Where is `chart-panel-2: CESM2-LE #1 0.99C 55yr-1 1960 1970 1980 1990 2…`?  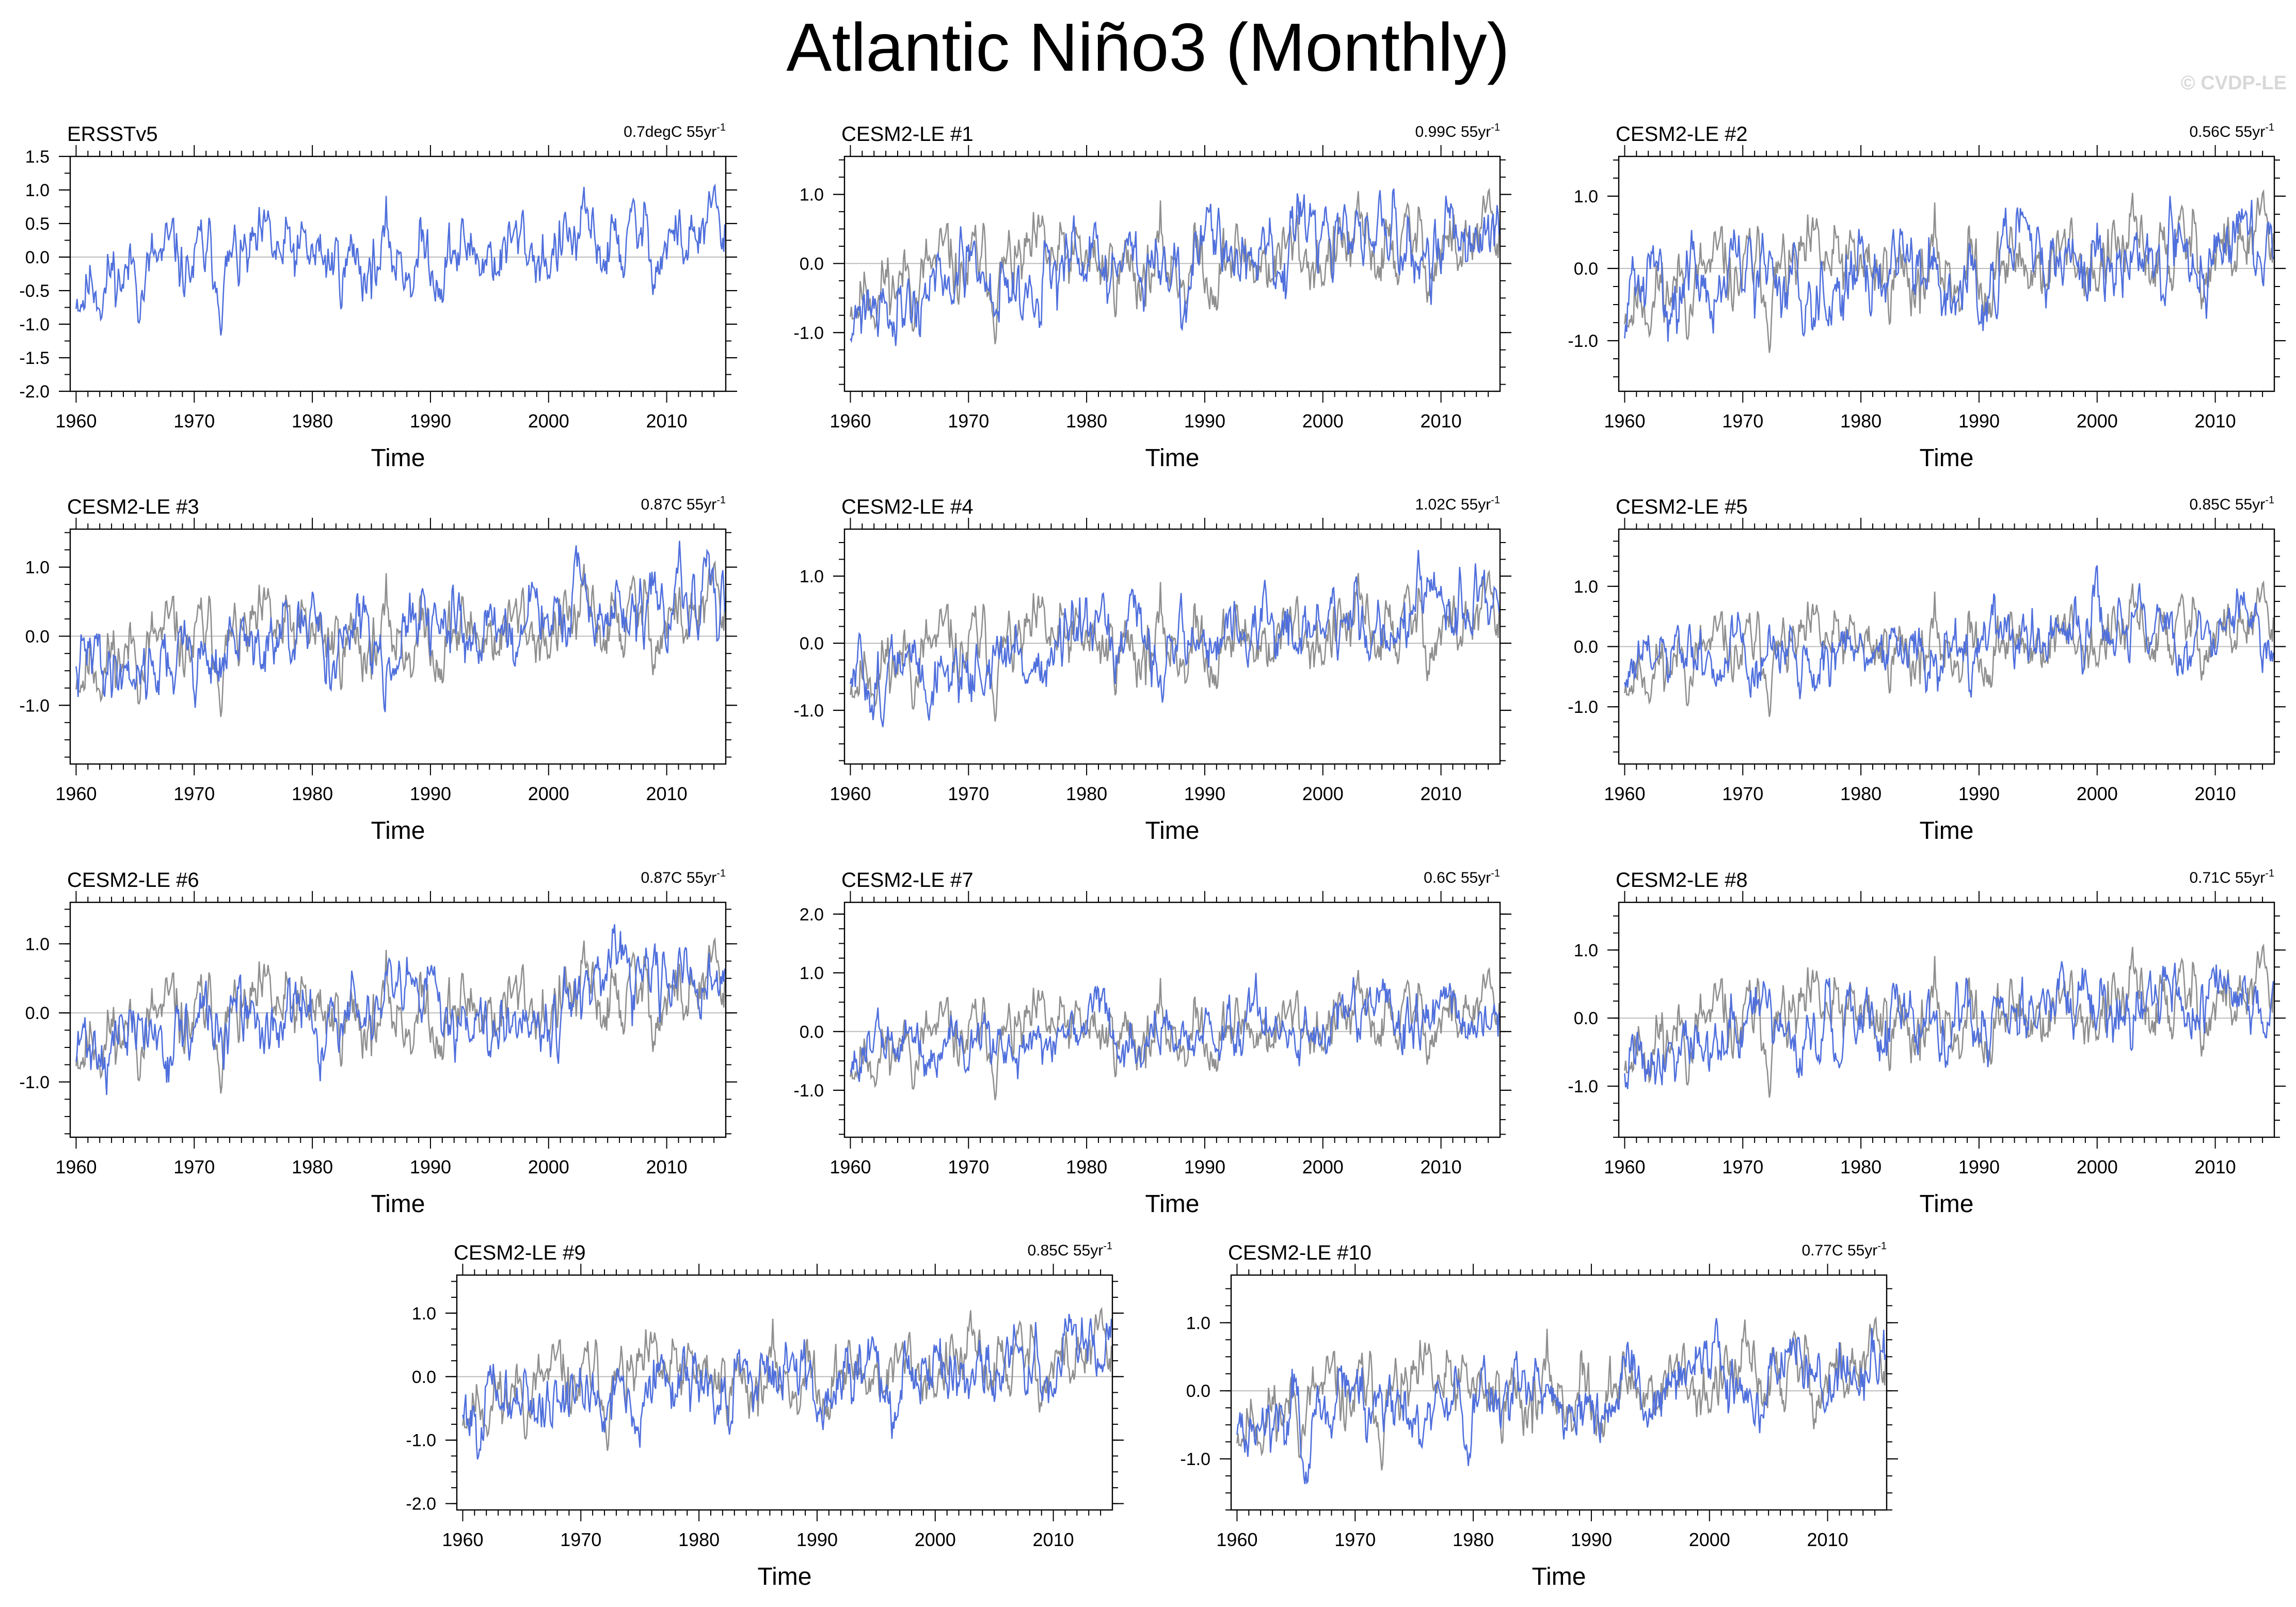
chart-panel-2: CESM2-LE #1 0.99C 55yr-1 1960 1970 1980 1990 2… is located at coordinates (1152, 297).